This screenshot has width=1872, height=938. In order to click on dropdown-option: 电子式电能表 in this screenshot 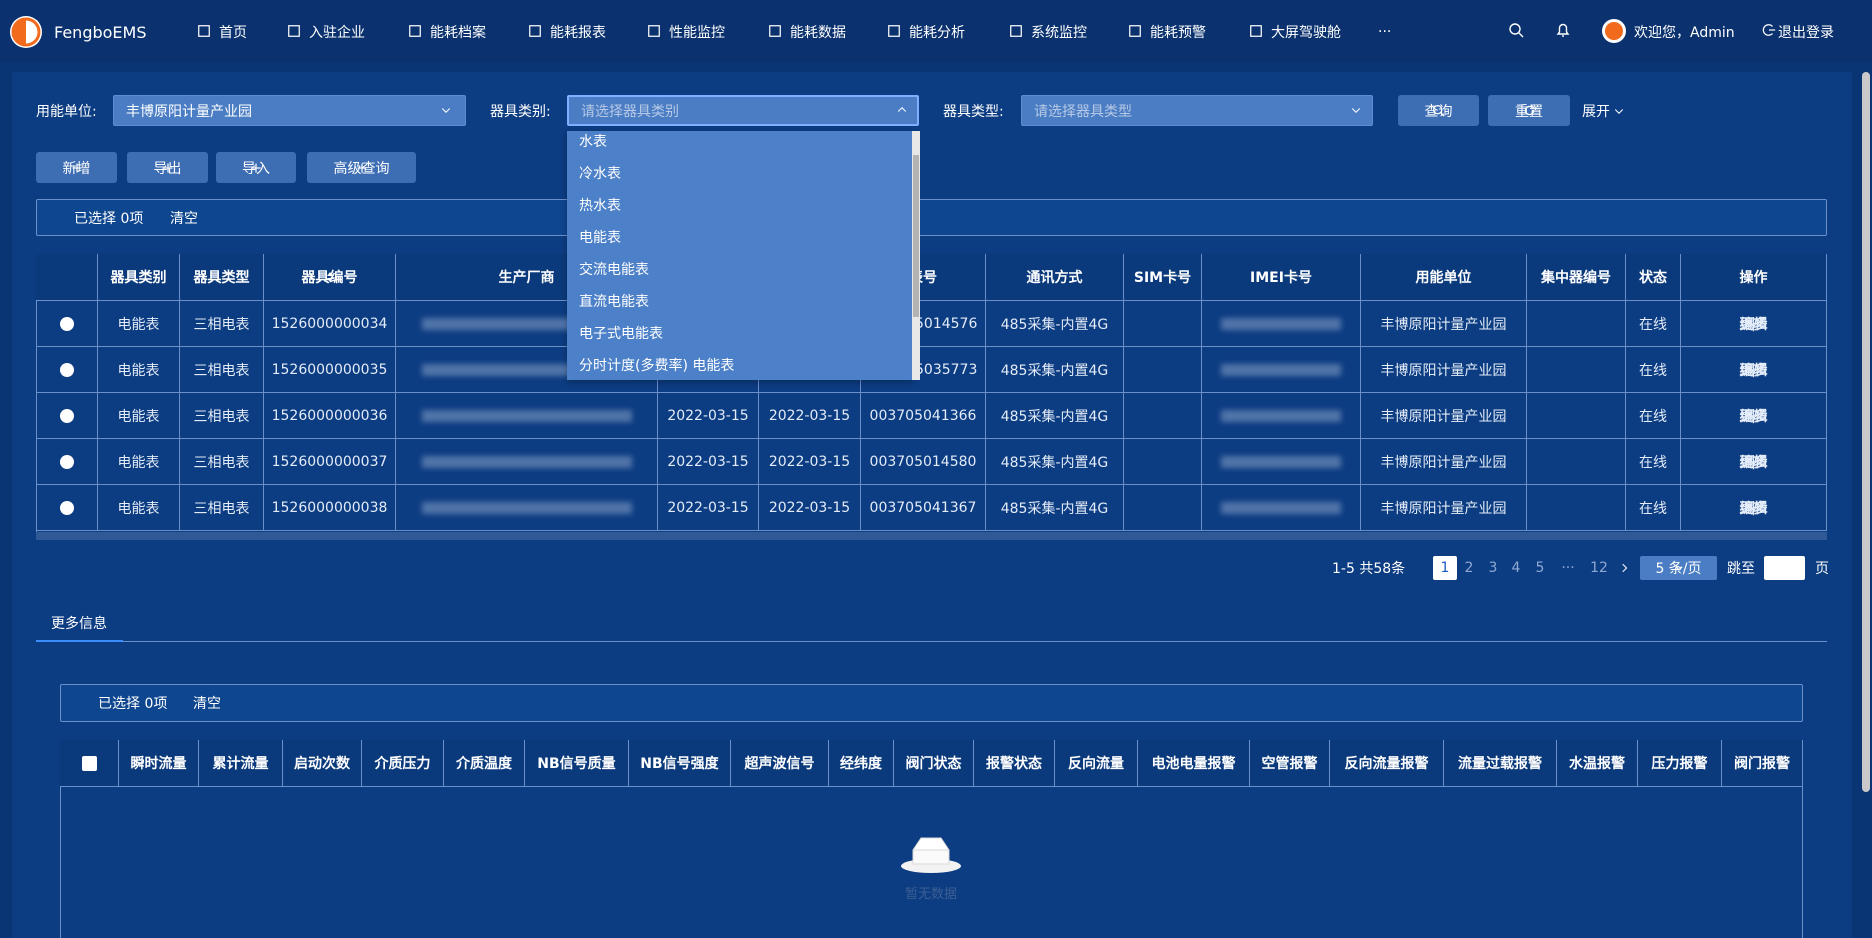, I will do `click(621, 334)`.